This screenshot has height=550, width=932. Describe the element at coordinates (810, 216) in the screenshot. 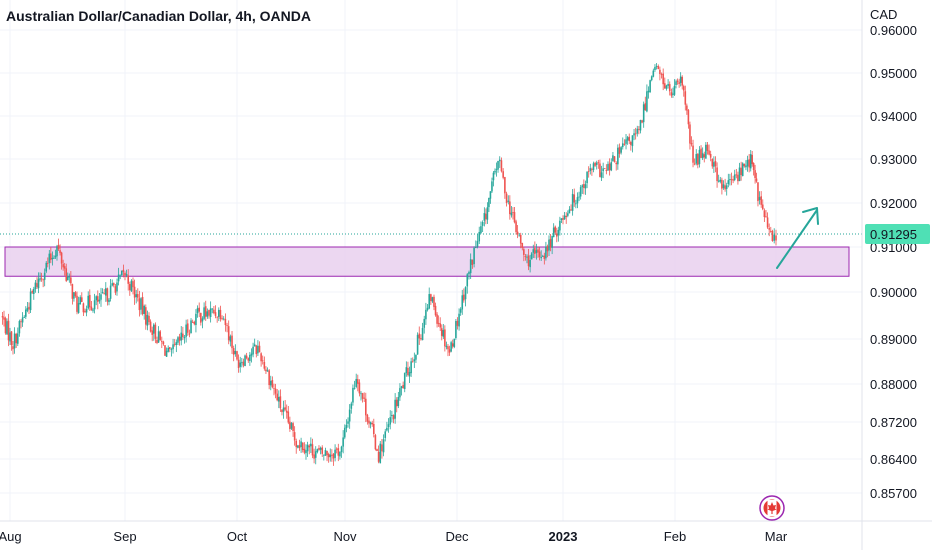

I see `arrow-head` at that location.